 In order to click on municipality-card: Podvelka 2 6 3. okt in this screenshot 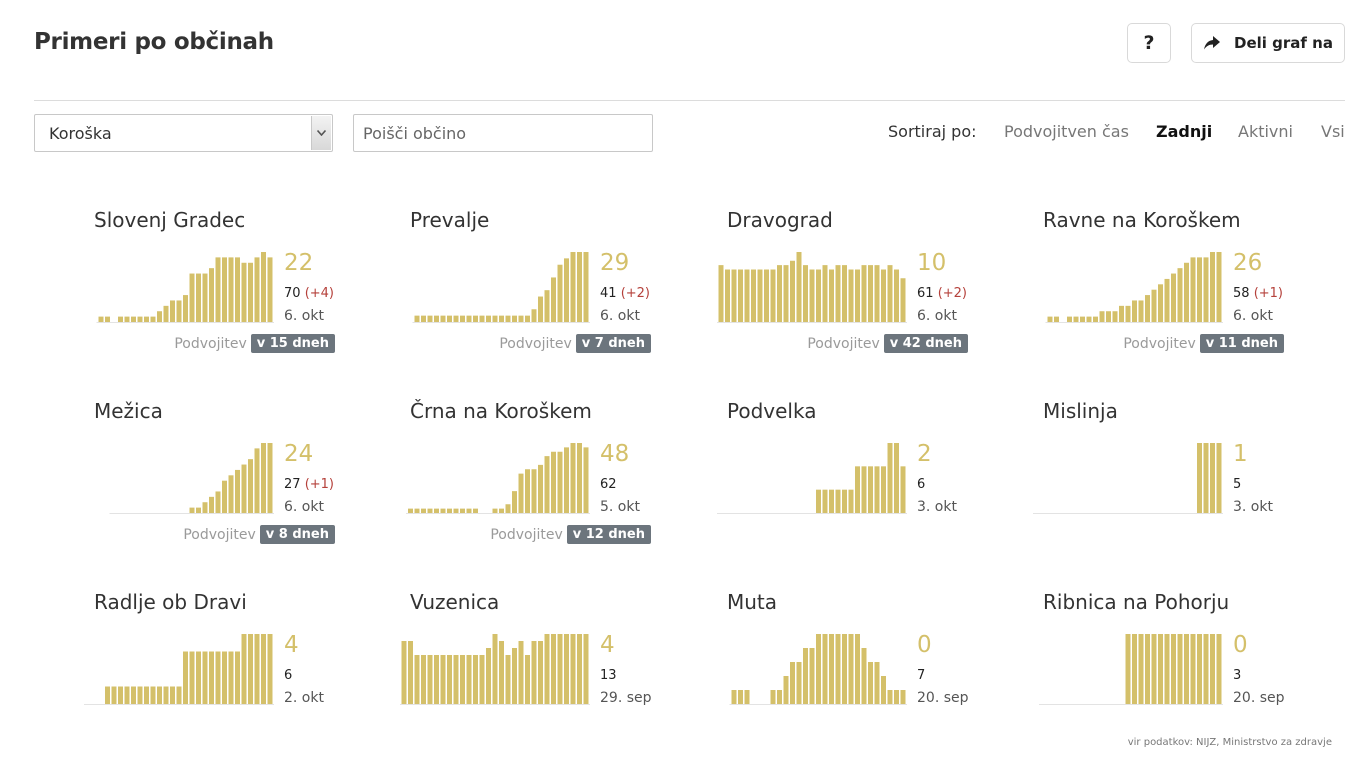, I will do `click(872, 484)`.